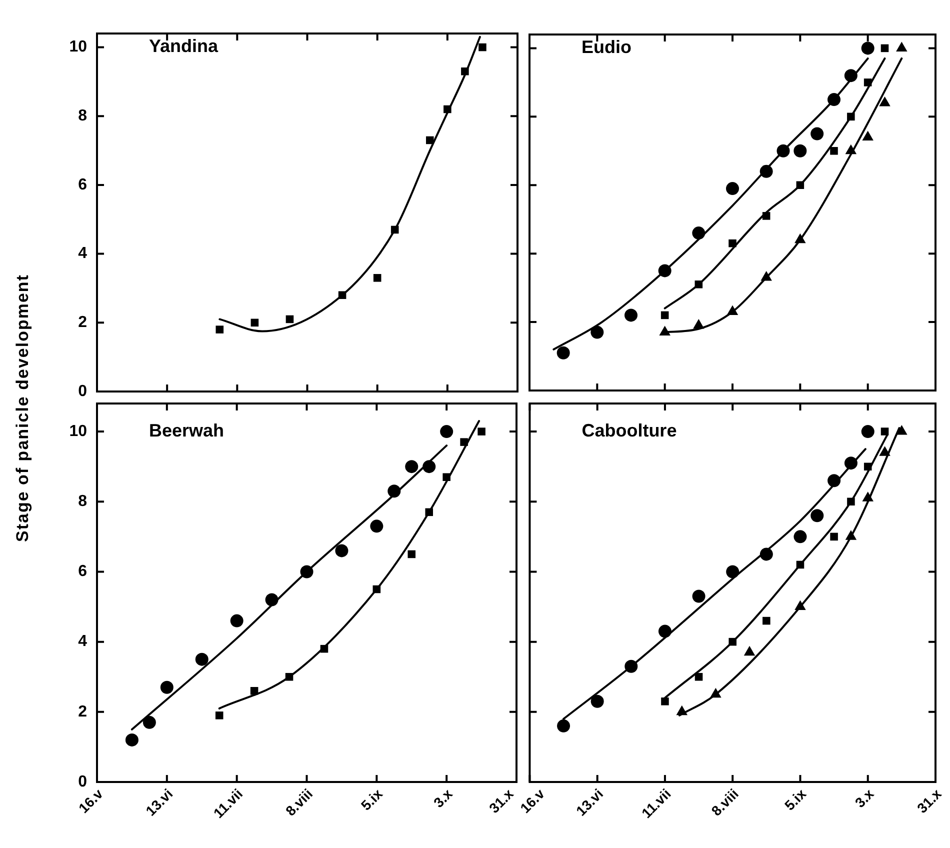 This screenshot has width=950, height=848. What do you see at coordinates (23, 408) in the screenshot?
I see `y-axis-title: Stage of panicle development` at bounding box center [23, 408].